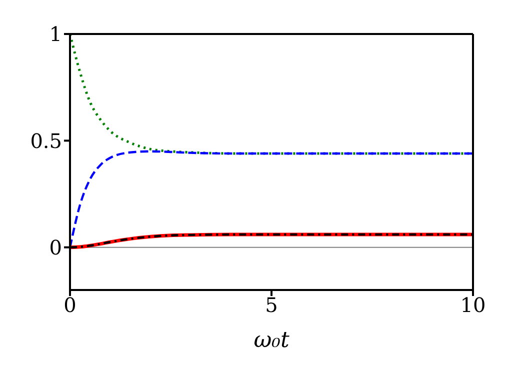  Describe the element at coordinates (473, 305) in the screenshot. I see `x-tick-label: 10` at that location.